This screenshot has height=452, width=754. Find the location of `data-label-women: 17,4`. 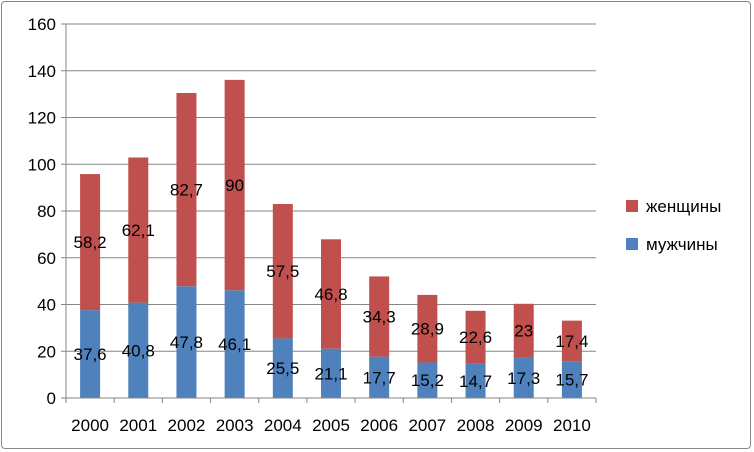

data-label-women: 17,4 is located at coordinates (571, 341).